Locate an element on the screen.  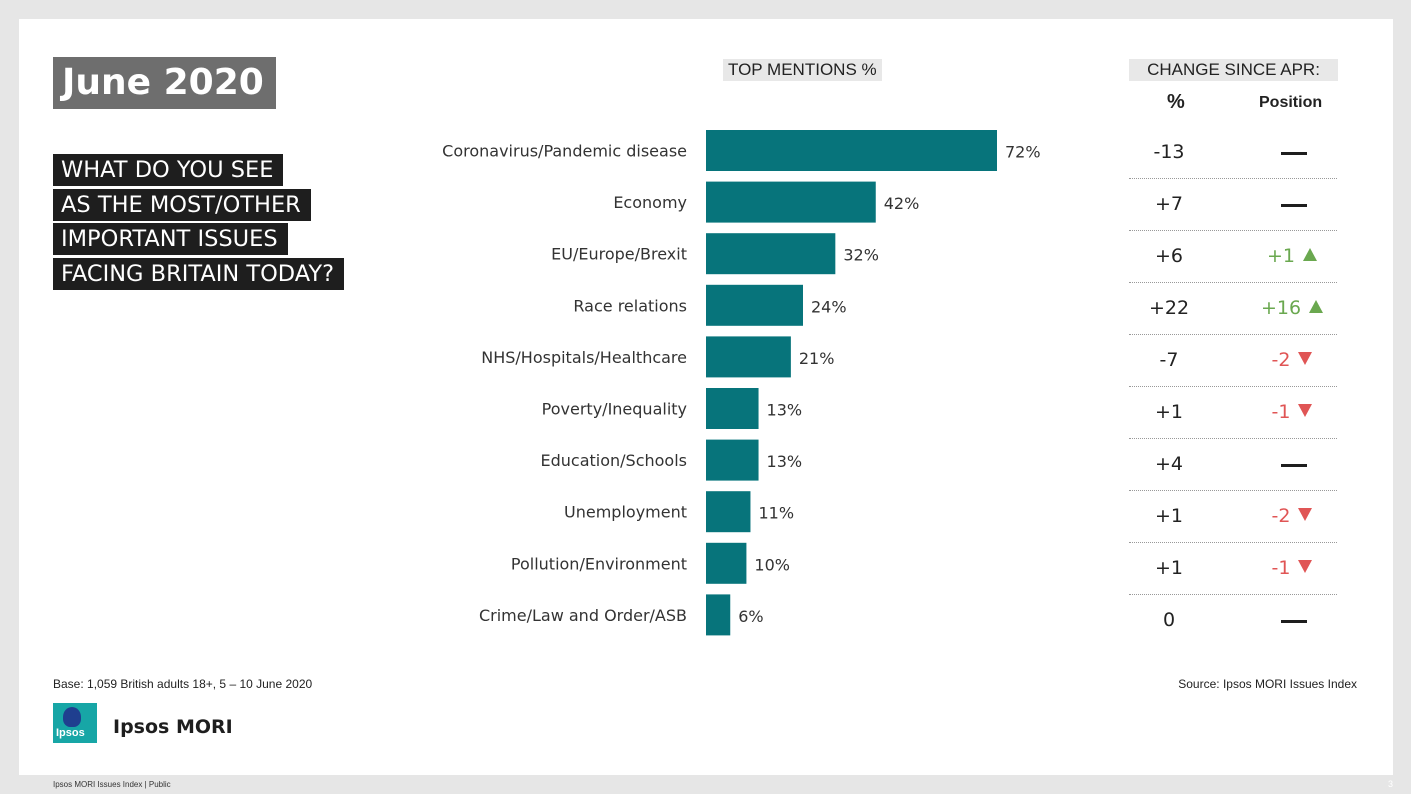
logo-text: Ipsos is located at coordinates (70, 733).